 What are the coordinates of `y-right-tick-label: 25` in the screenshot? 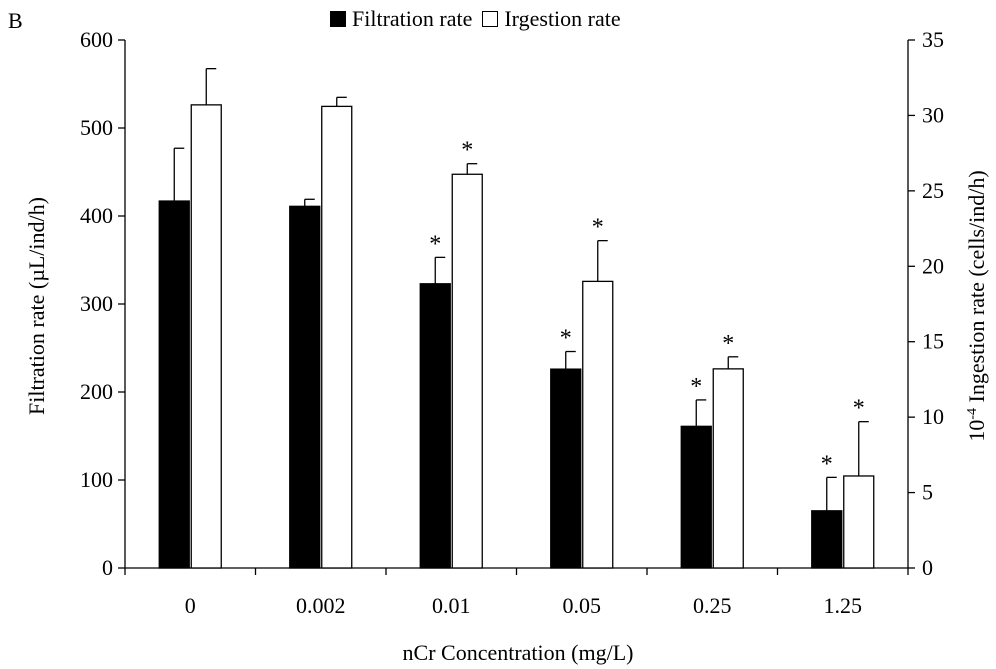 It's located at (933, 190).